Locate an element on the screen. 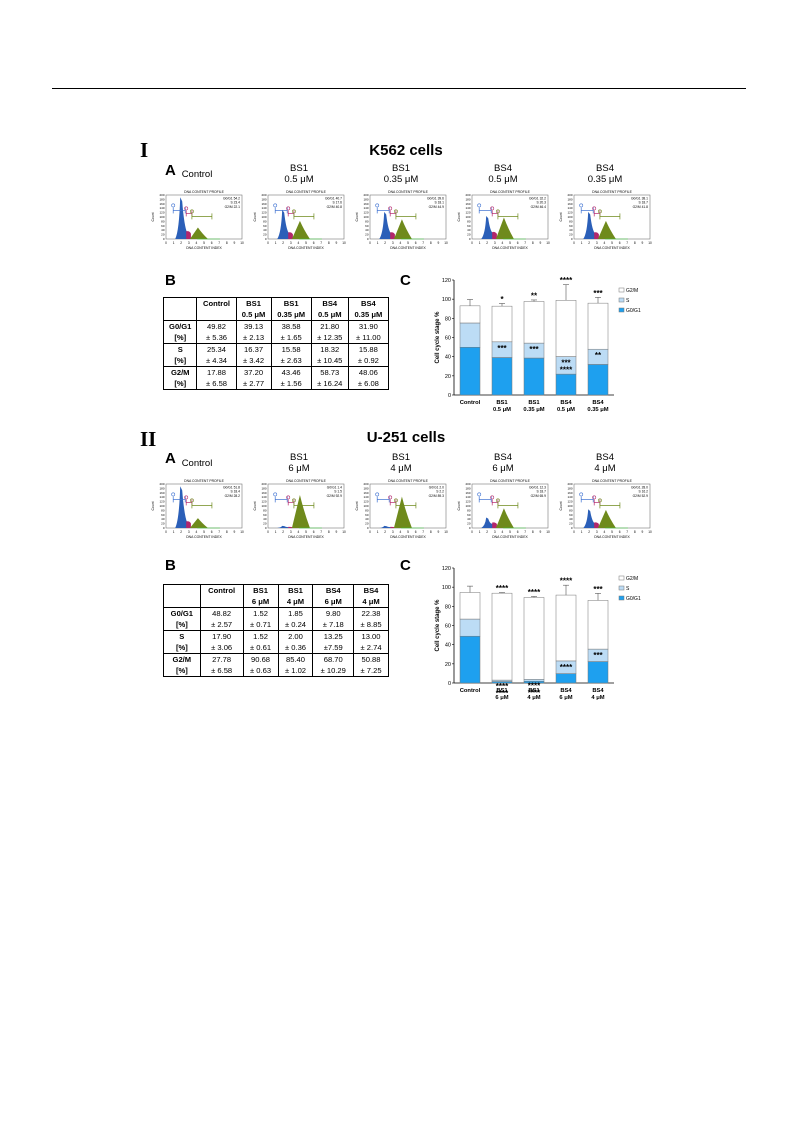  table-row-unit: [%] is located at coordinates (182, 648).